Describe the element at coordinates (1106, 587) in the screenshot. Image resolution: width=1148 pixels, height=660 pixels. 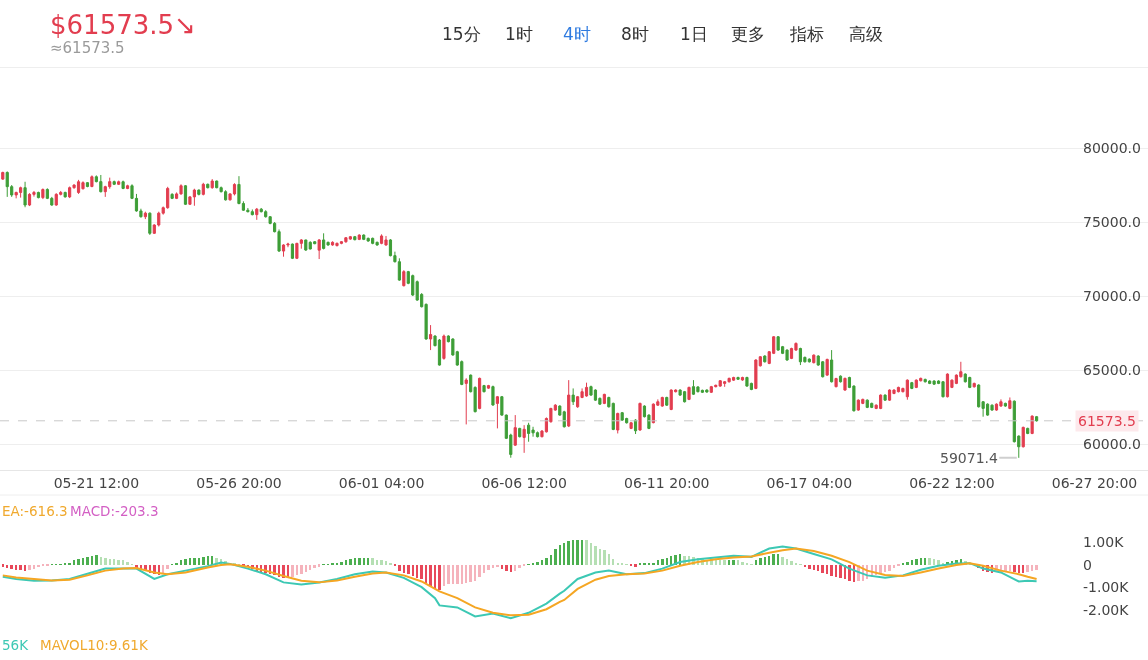
I see `y-tick-label: -1.00K` at that location.